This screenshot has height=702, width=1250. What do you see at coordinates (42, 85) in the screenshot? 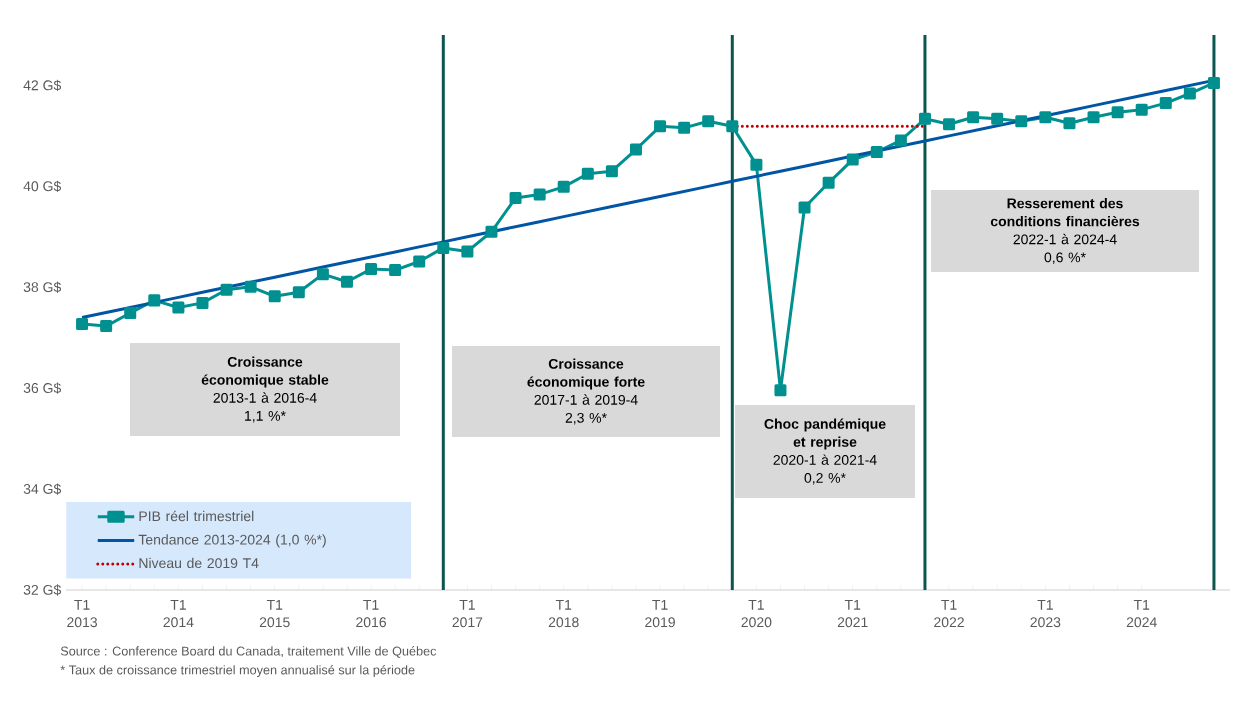
I see `y-tick-label: 42 G$` at bounding box center [42, 85].